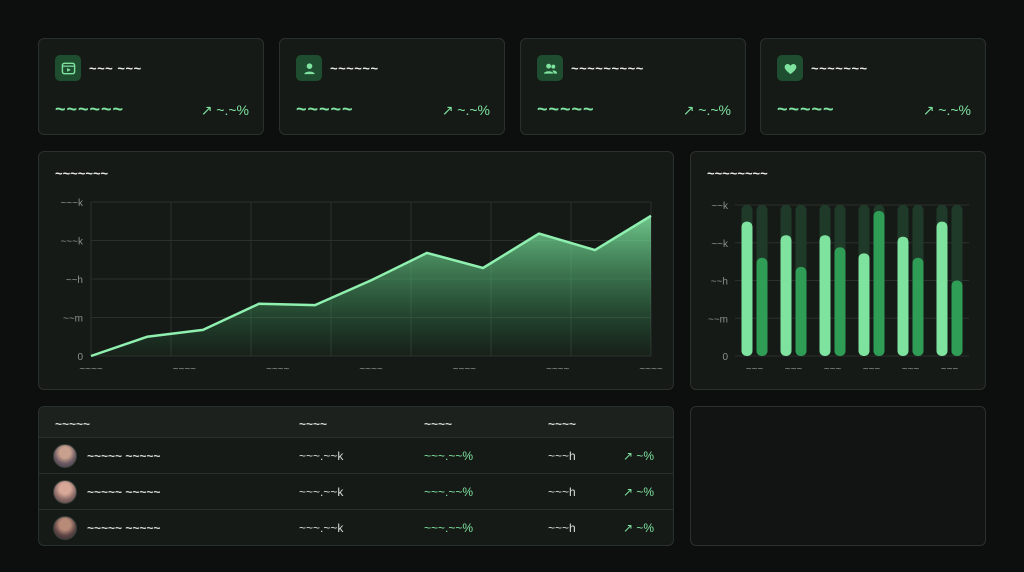 This screenshot has height=572, width=1024. Describe the element at coordinates (356, 422) in the screenshot. I see `table-header: ~~~~~ ~~~~ ~~~~ ~~~~` at that location.